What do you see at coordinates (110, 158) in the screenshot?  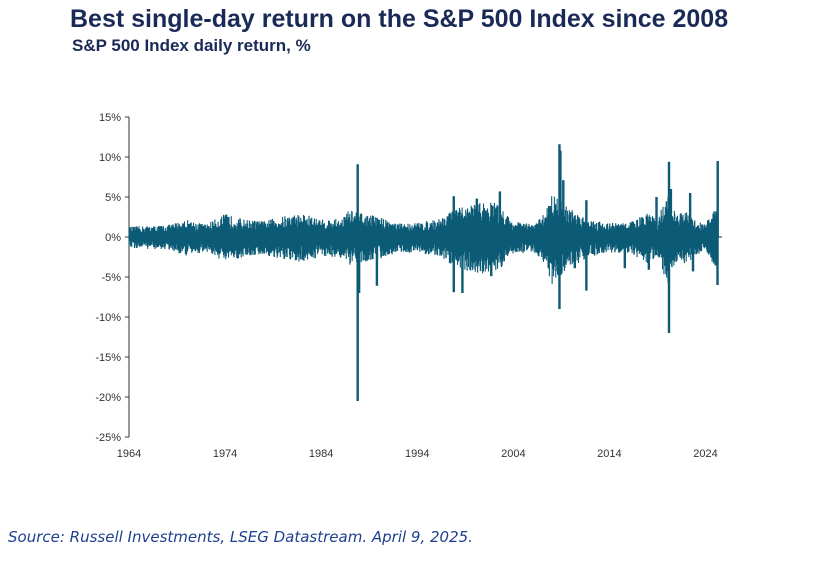 I see `y-tick-label: 10%` at bounding box center [110, 158].